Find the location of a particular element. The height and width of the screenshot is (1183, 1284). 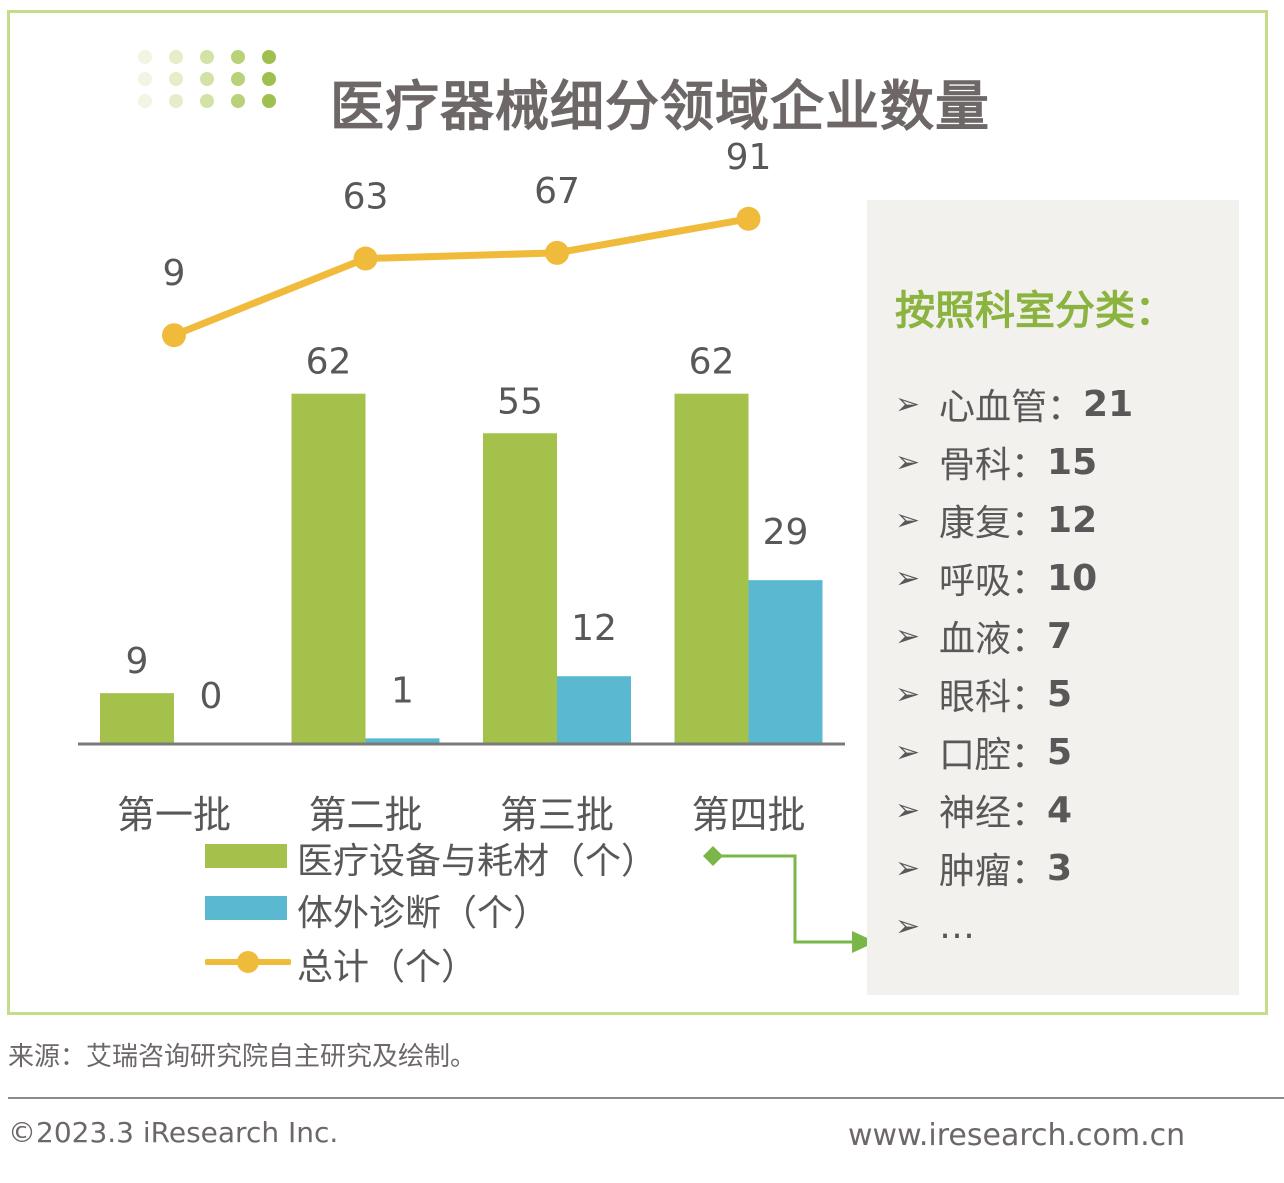

legend-label-equipment: 医疗设备与耗材（个） is located at coordinates (477, 861).